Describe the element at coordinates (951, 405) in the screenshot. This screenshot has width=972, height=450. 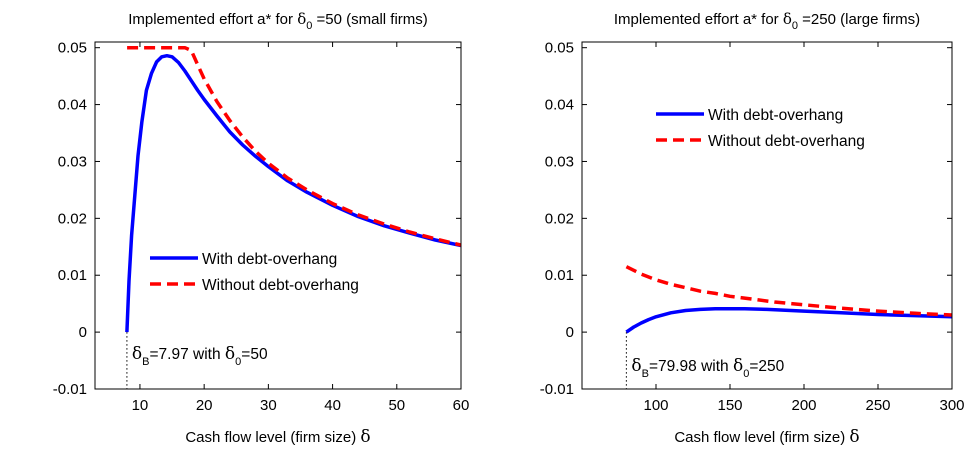
I see `panel-2-xtick-label: 300` at that location.